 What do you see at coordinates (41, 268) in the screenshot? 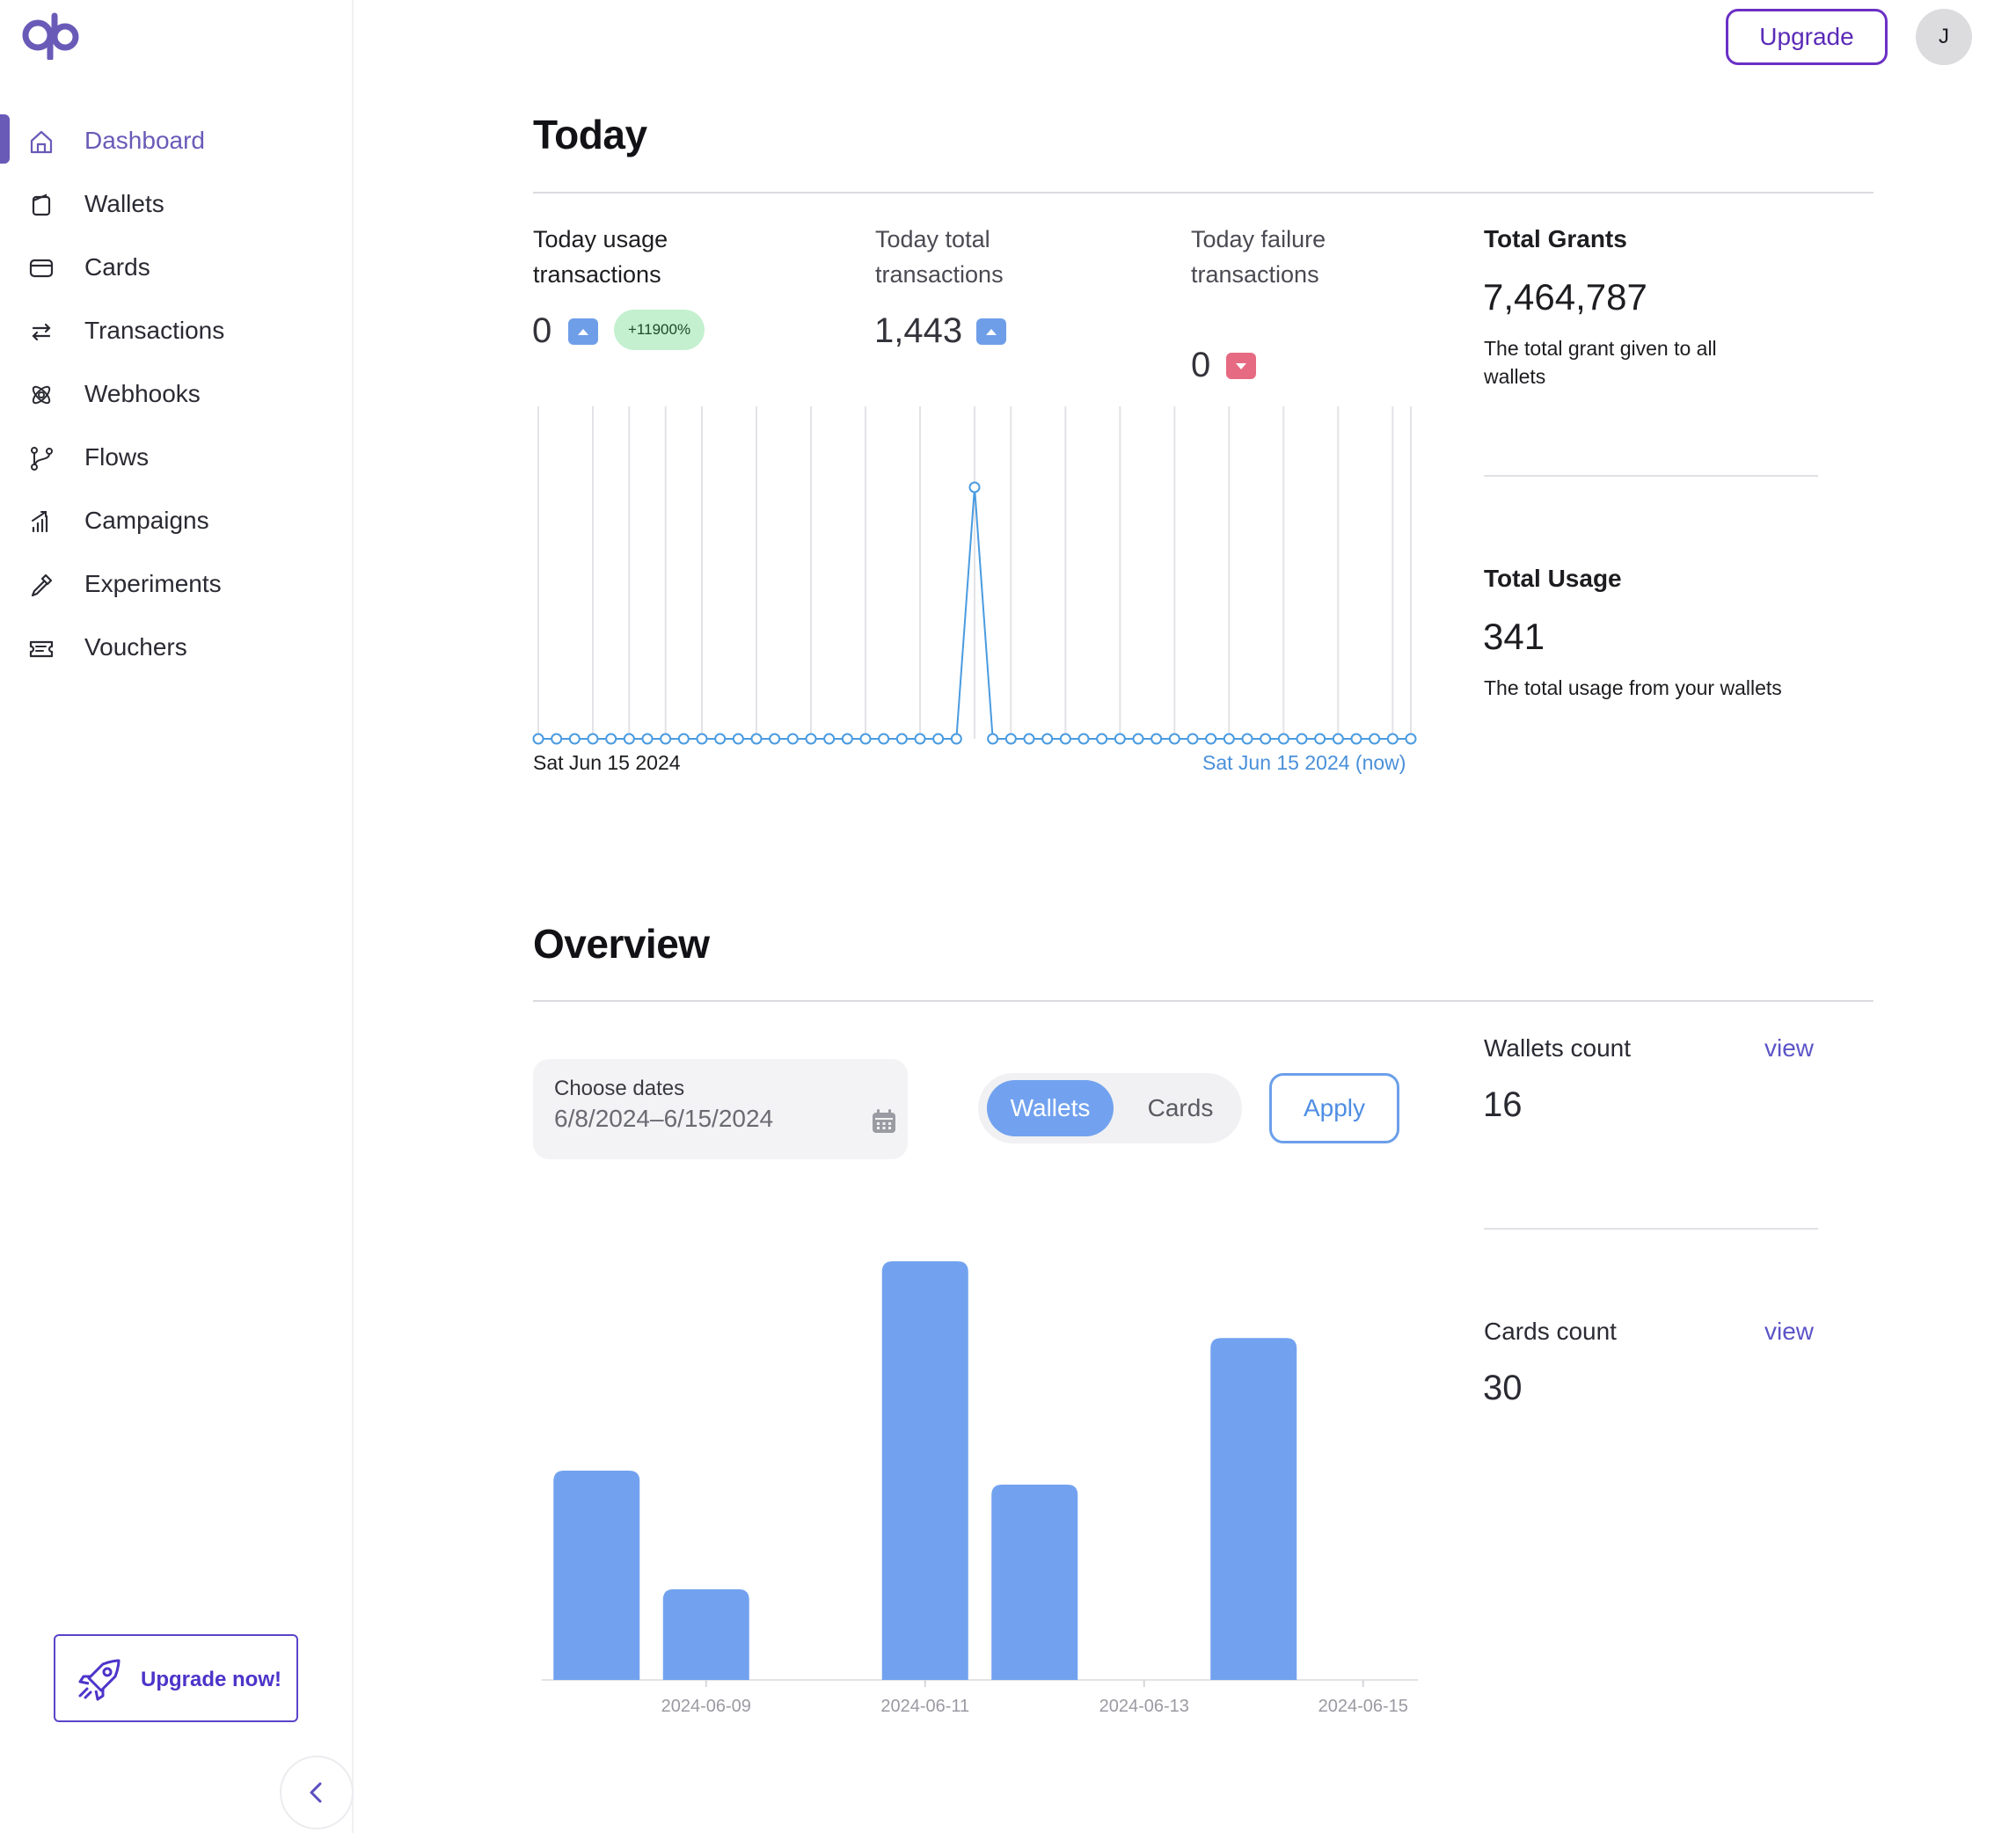
I see `card-icon` at bounding box center [41, 268].